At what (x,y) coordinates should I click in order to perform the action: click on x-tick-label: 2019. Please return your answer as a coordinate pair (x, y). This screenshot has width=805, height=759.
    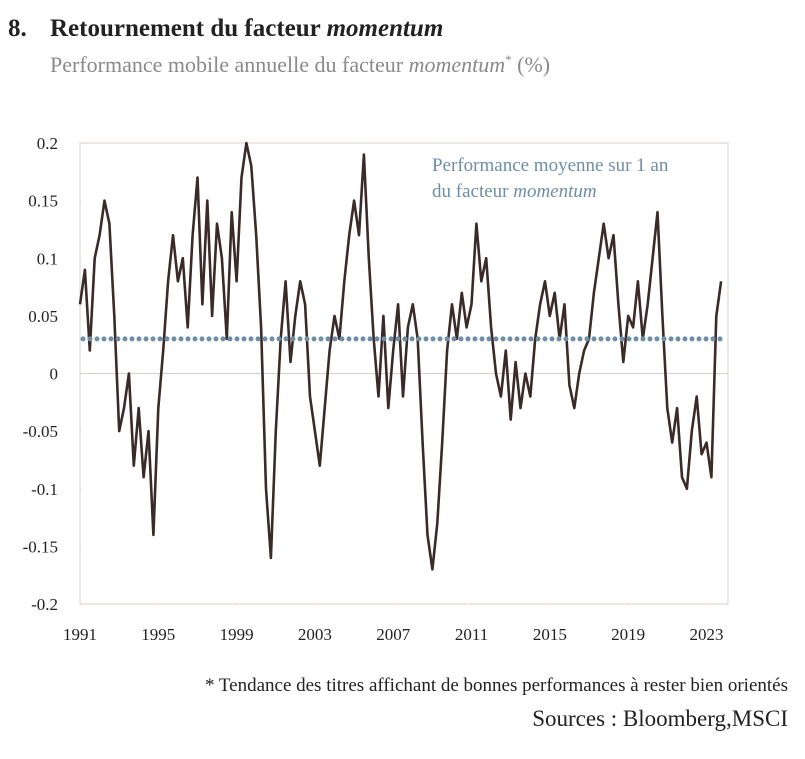
    Looking at the image, I should click on (628, 634).